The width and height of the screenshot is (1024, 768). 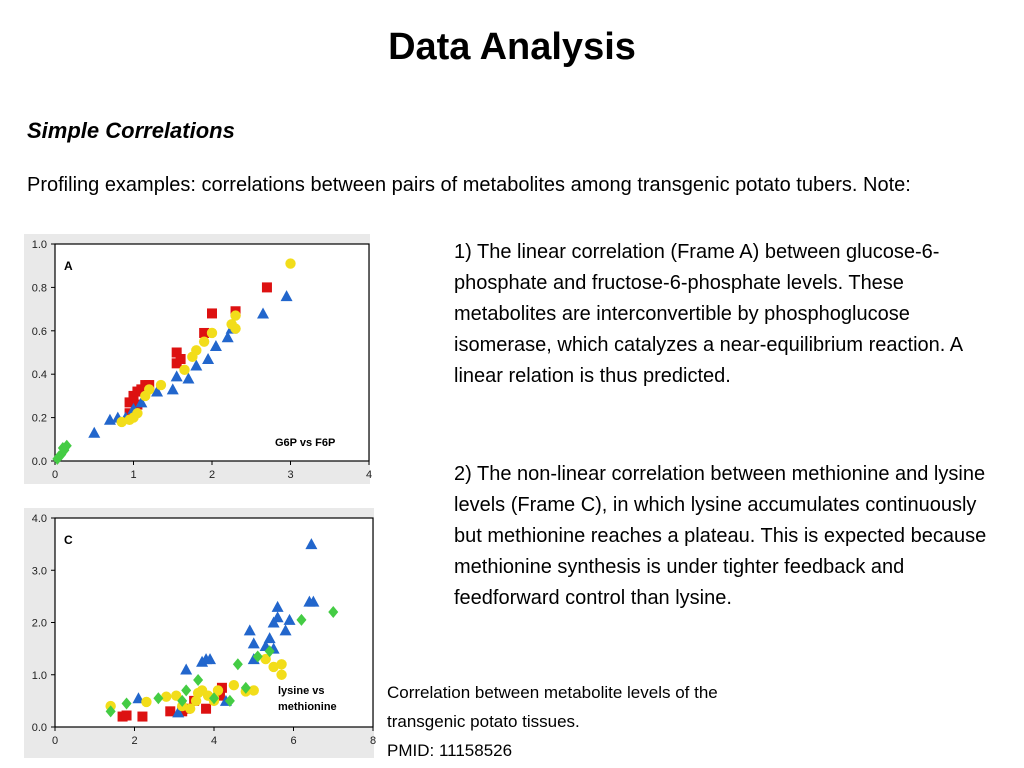 I want to click on slide-title: Data Analysis, so click(x=512, y=47).